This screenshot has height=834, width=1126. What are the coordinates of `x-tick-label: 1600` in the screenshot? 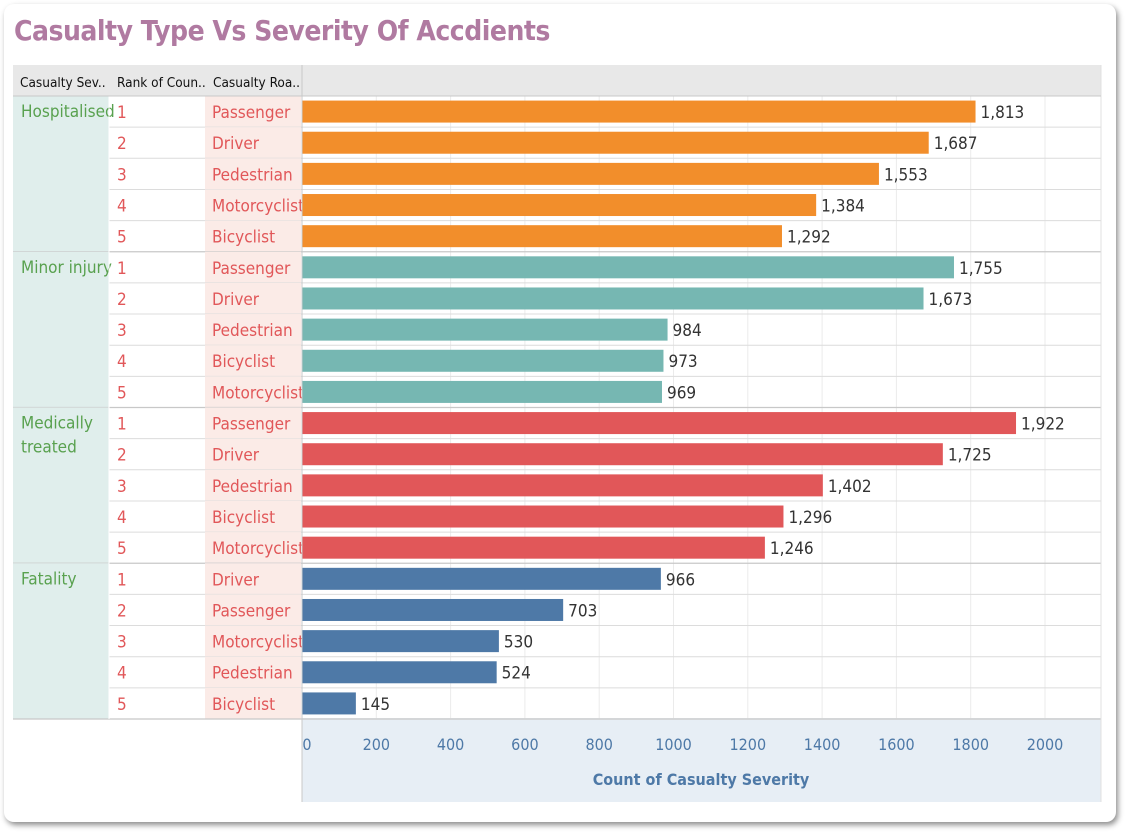 It's located at (896, 744).